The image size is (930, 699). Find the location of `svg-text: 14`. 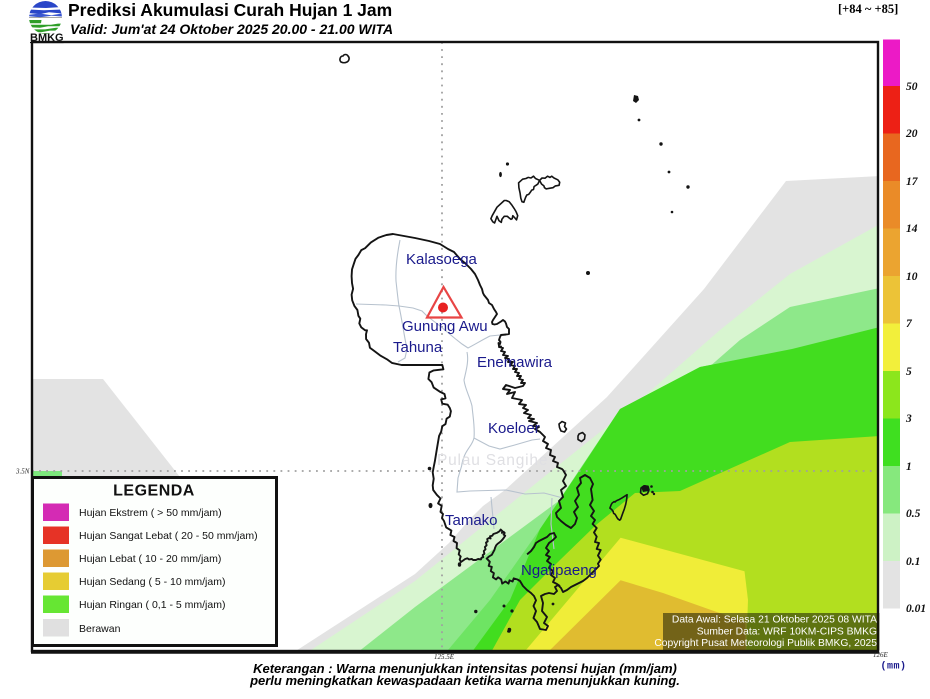

svg-text: 14 is located at coordinates (912, 229).